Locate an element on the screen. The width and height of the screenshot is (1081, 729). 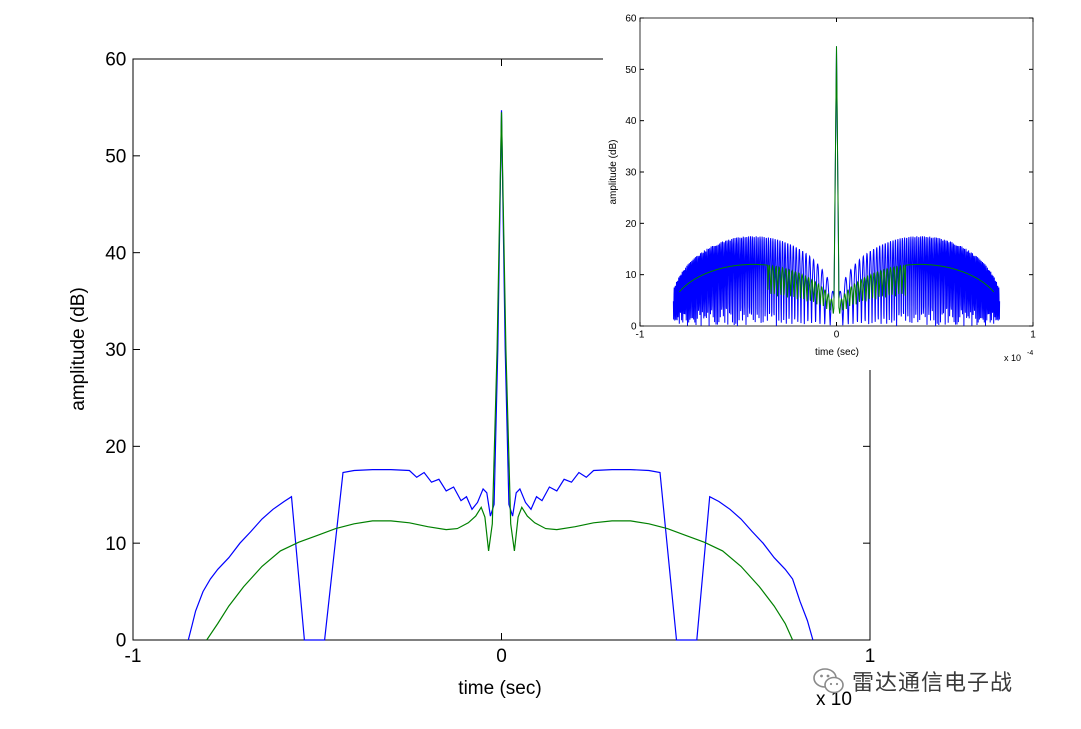
inset-x-axis-label: time (sec) is located at coordinates (837, 352).